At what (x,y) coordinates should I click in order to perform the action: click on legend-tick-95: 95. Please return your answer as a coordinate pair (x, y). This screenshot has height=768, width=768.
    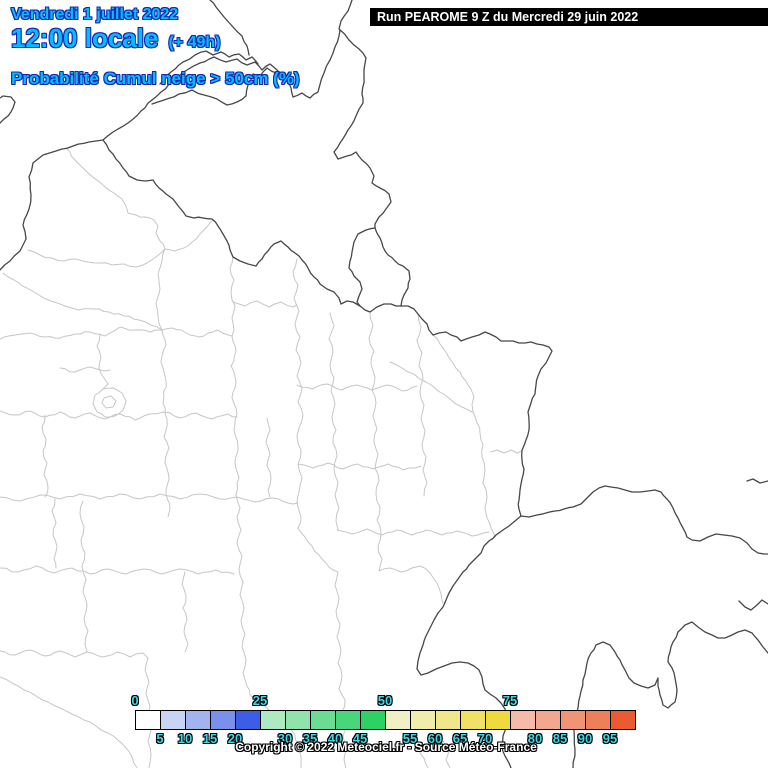
    Looking at the image, I should click on (610, 738).